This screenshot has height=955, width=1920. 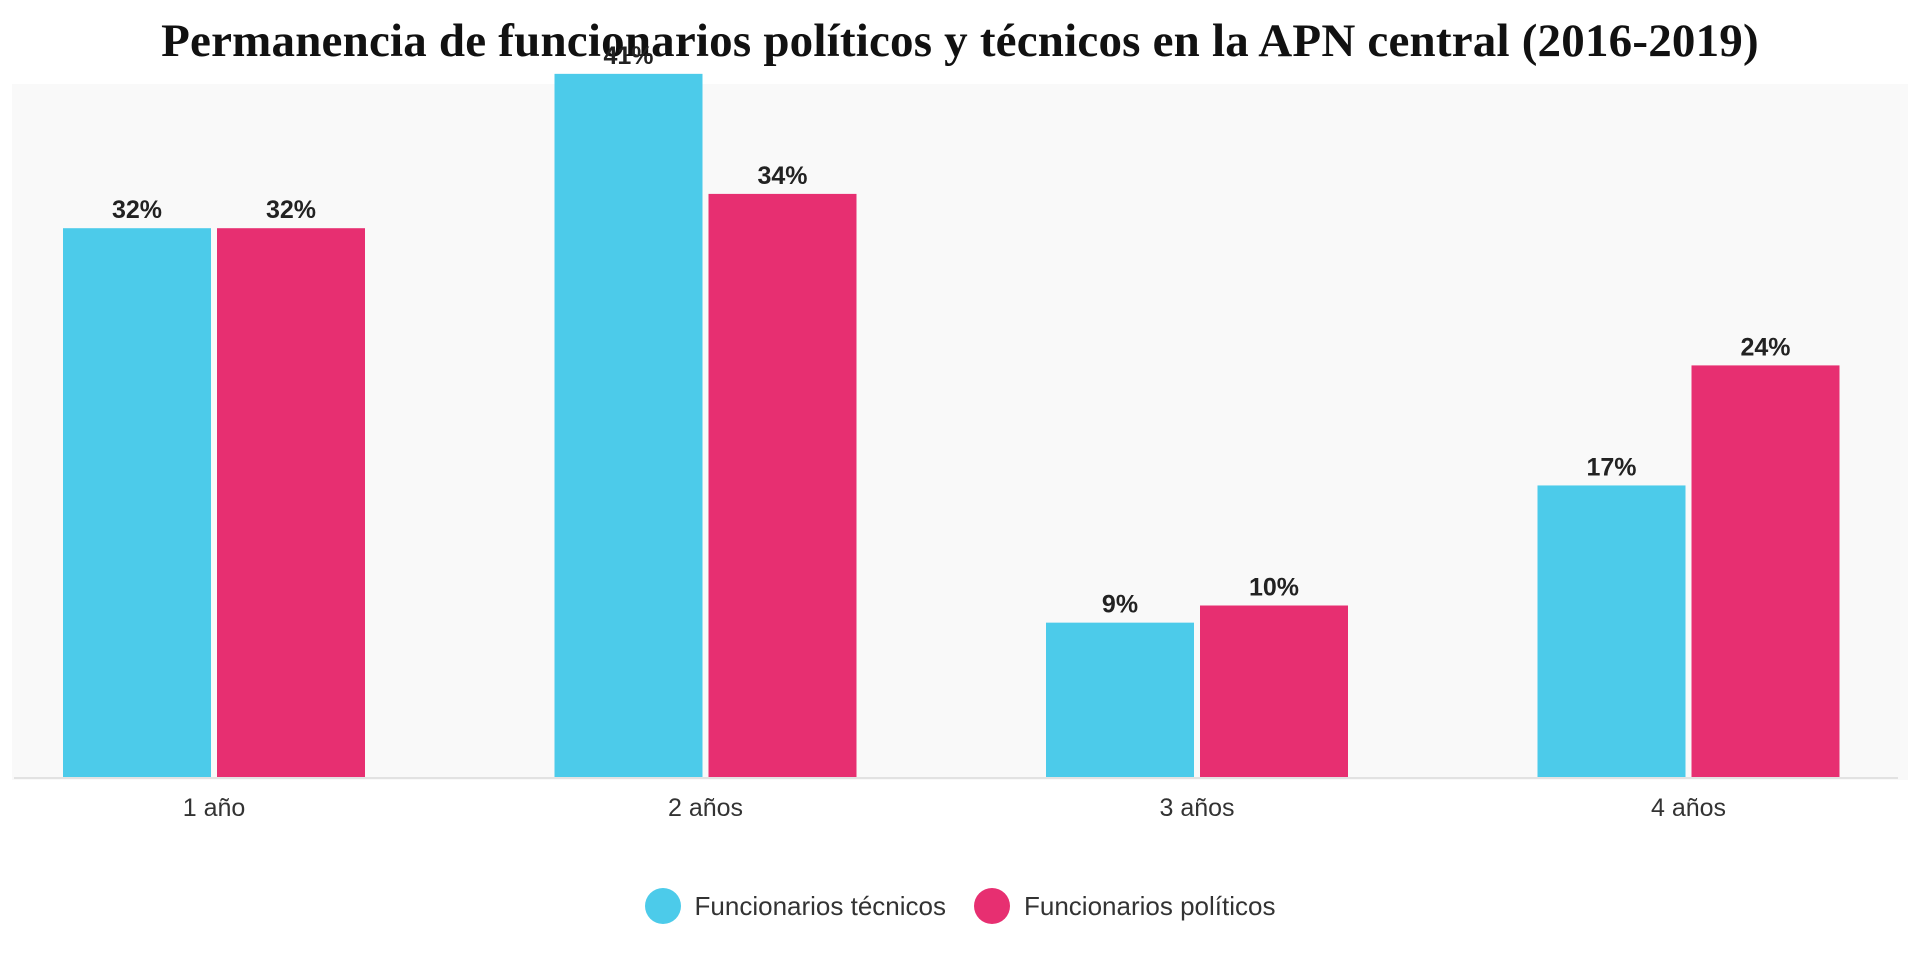 What do you see at coordinates (705, 808) in the screenshot?
I see `x-tick-label-2: 2 años` at bounding box center [705, 808].